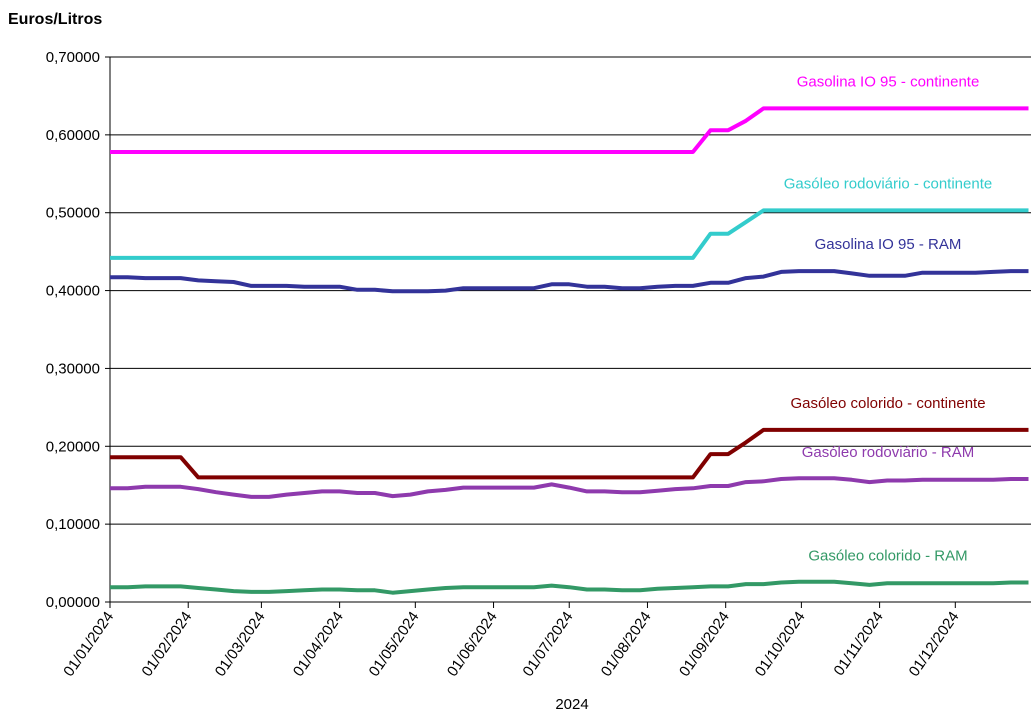 This screenshot has height=717, width=1031. What do you see at coordinates (887, 403) in the screenshot?
I see `series-label: Gasóleo colorido - continente` at bounding box center [887, 403].